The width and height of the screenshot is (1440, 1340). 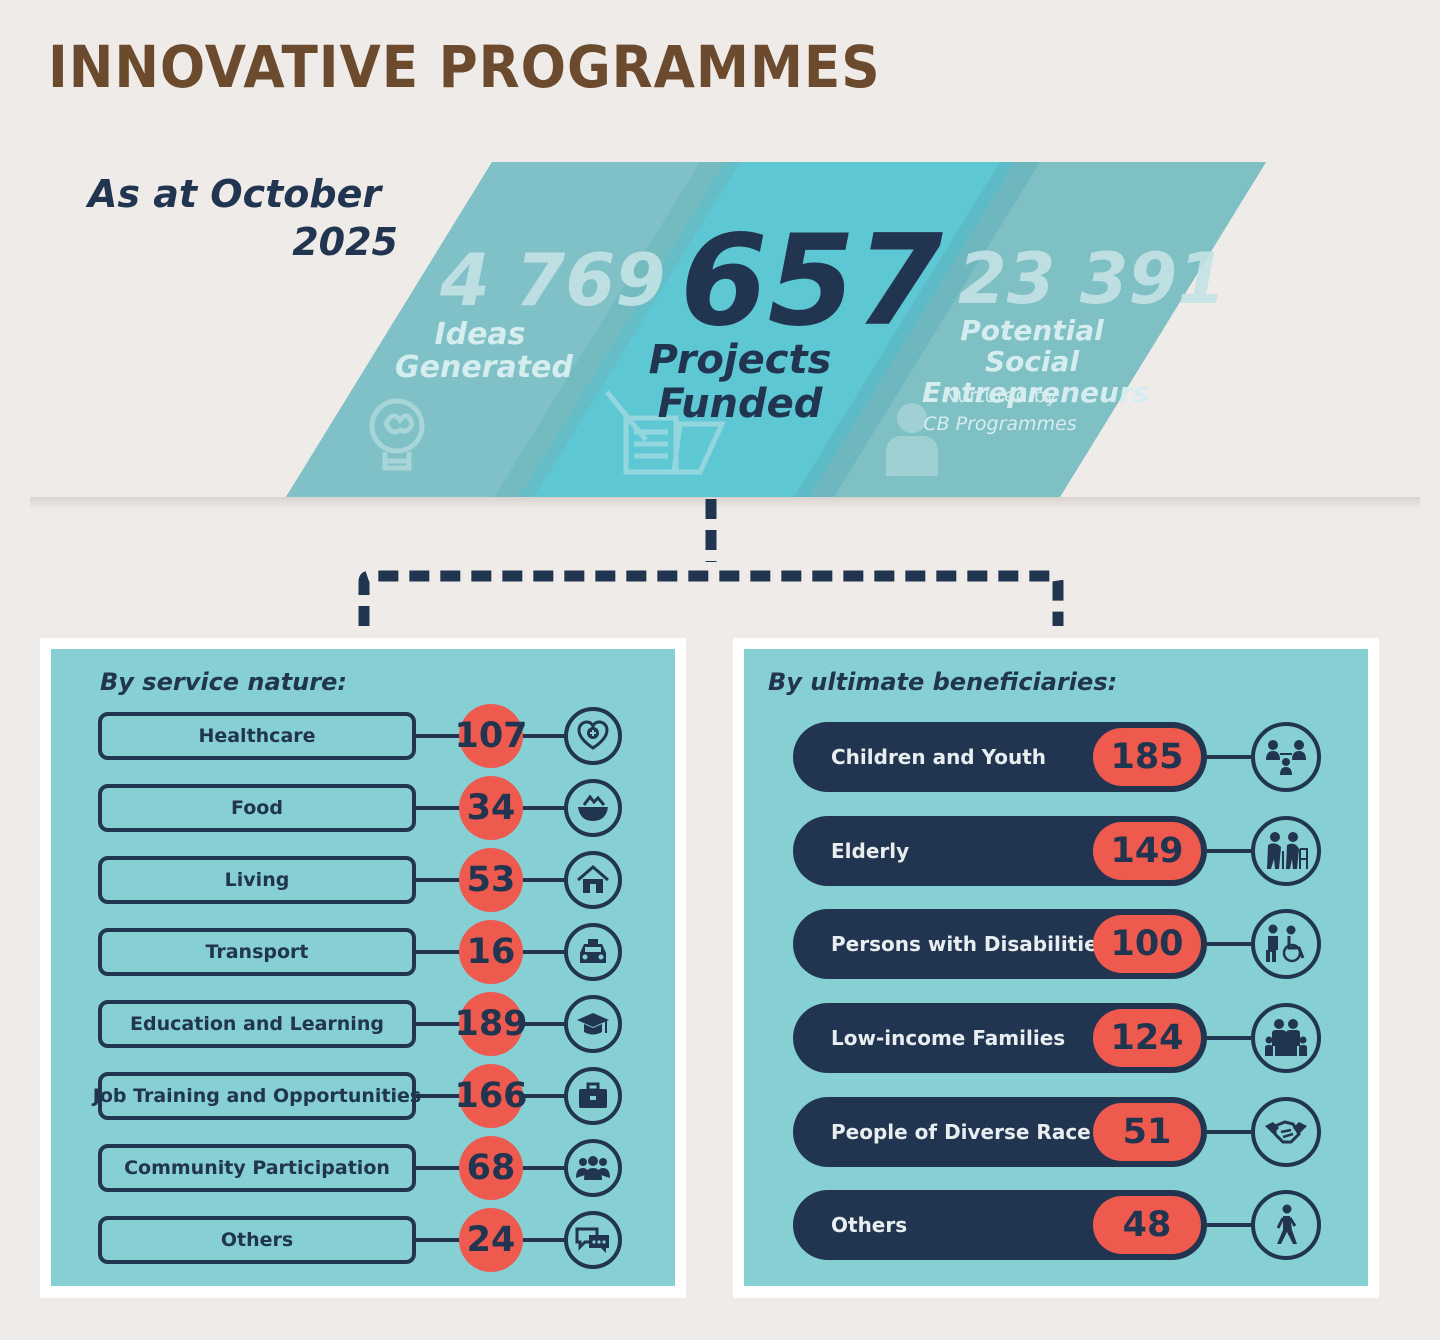 I want to click on ideas-value: 4 769, so click(x=553, y=280).